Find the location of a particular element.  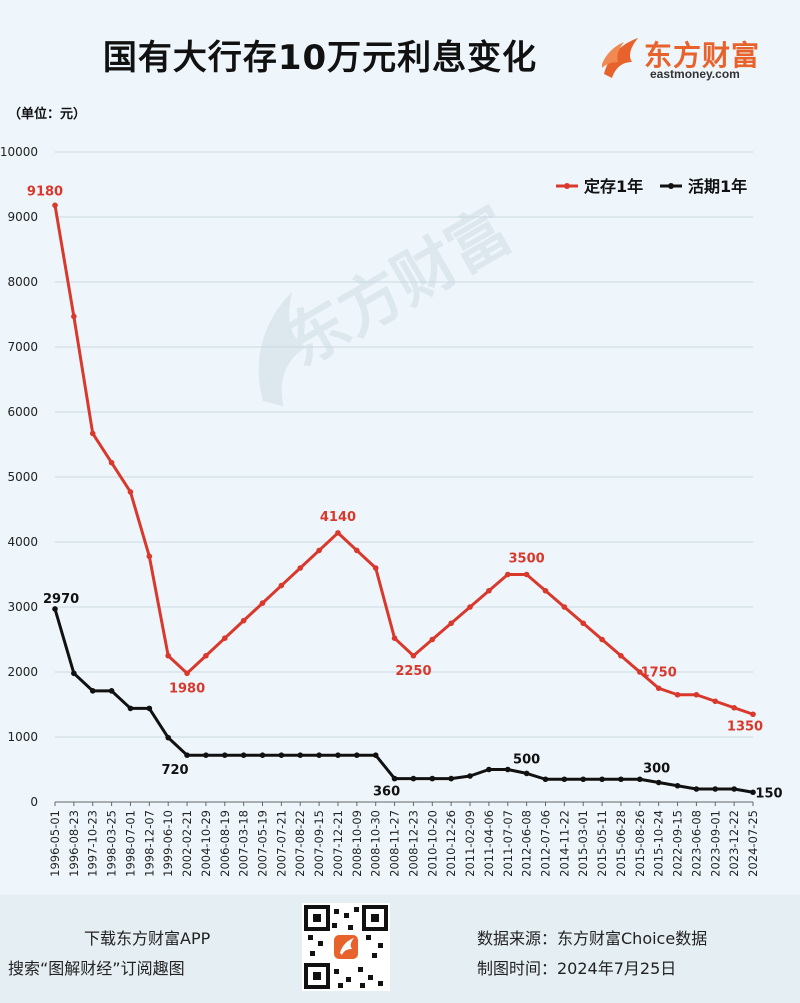

x-tick-label: 1996-08-23 is located at coordinates (74, 843).